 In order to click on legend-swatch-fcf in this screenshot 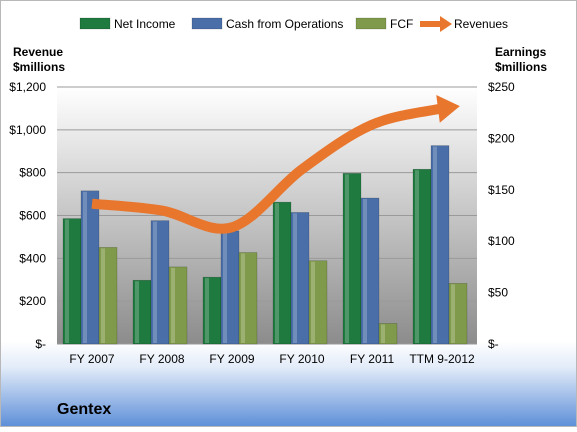, I will do `click(371, 23)`.